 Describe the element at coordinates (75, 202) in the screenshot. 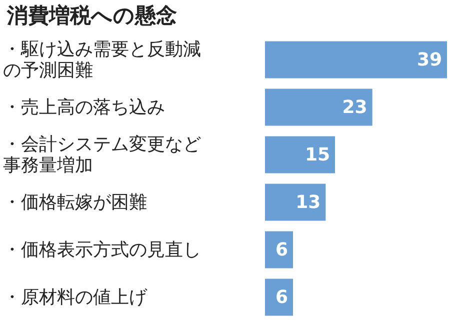

I see `y-tick-label: ・価格転嫁が困難` at that location.